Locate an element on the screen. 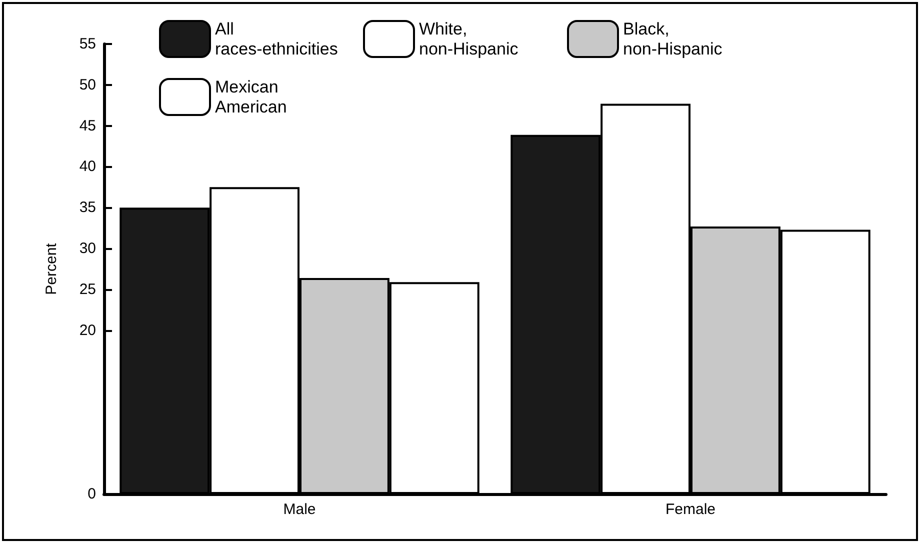  y-axis-title: Percent is located at coordinates (51, 268).